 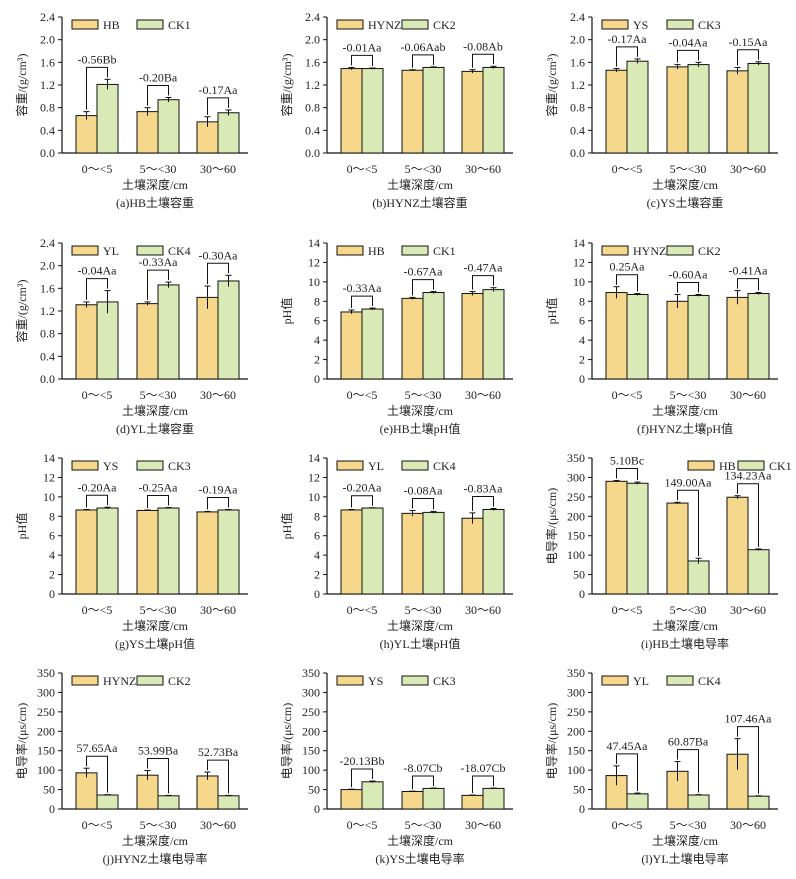 I want to click on y-tick-label: 2.0, so click(x=47, y=40).